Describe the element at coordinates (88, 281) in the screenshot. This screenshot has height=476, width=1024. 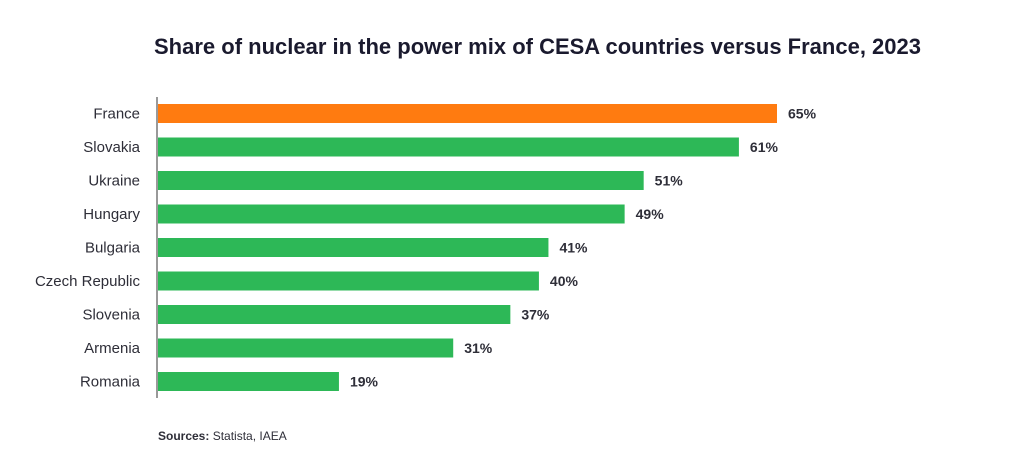
I see `category-label: Czech Republic` at that location.